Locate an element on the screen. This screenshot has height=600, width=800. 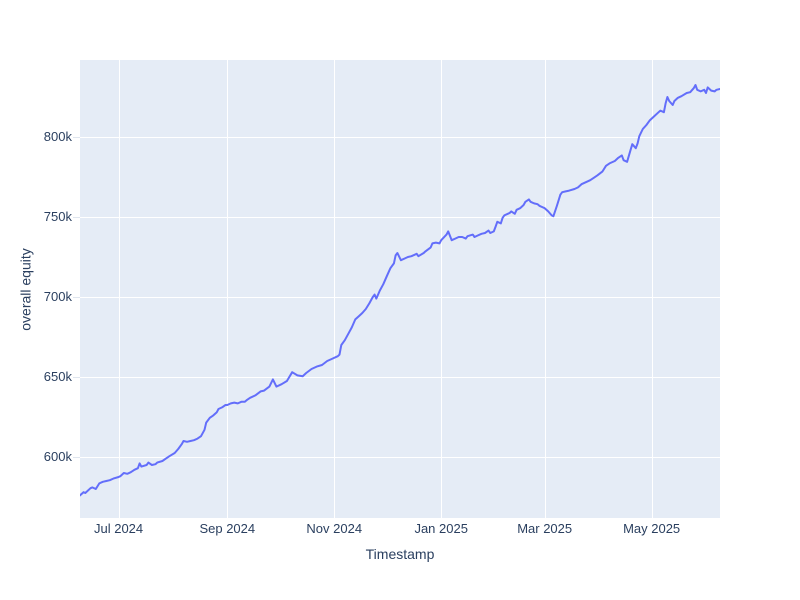
y-tick-label: 600k is located at coordinates (57, 456).